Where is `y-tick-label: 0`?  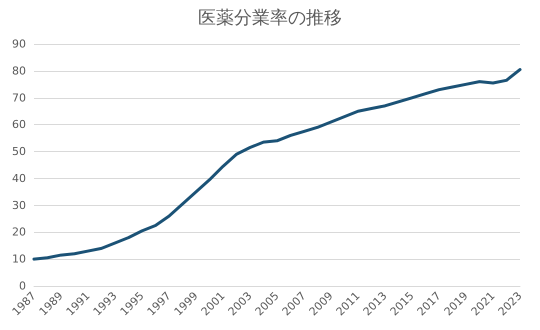
y-tick-label: 0 is located at coordinates (22, 286).